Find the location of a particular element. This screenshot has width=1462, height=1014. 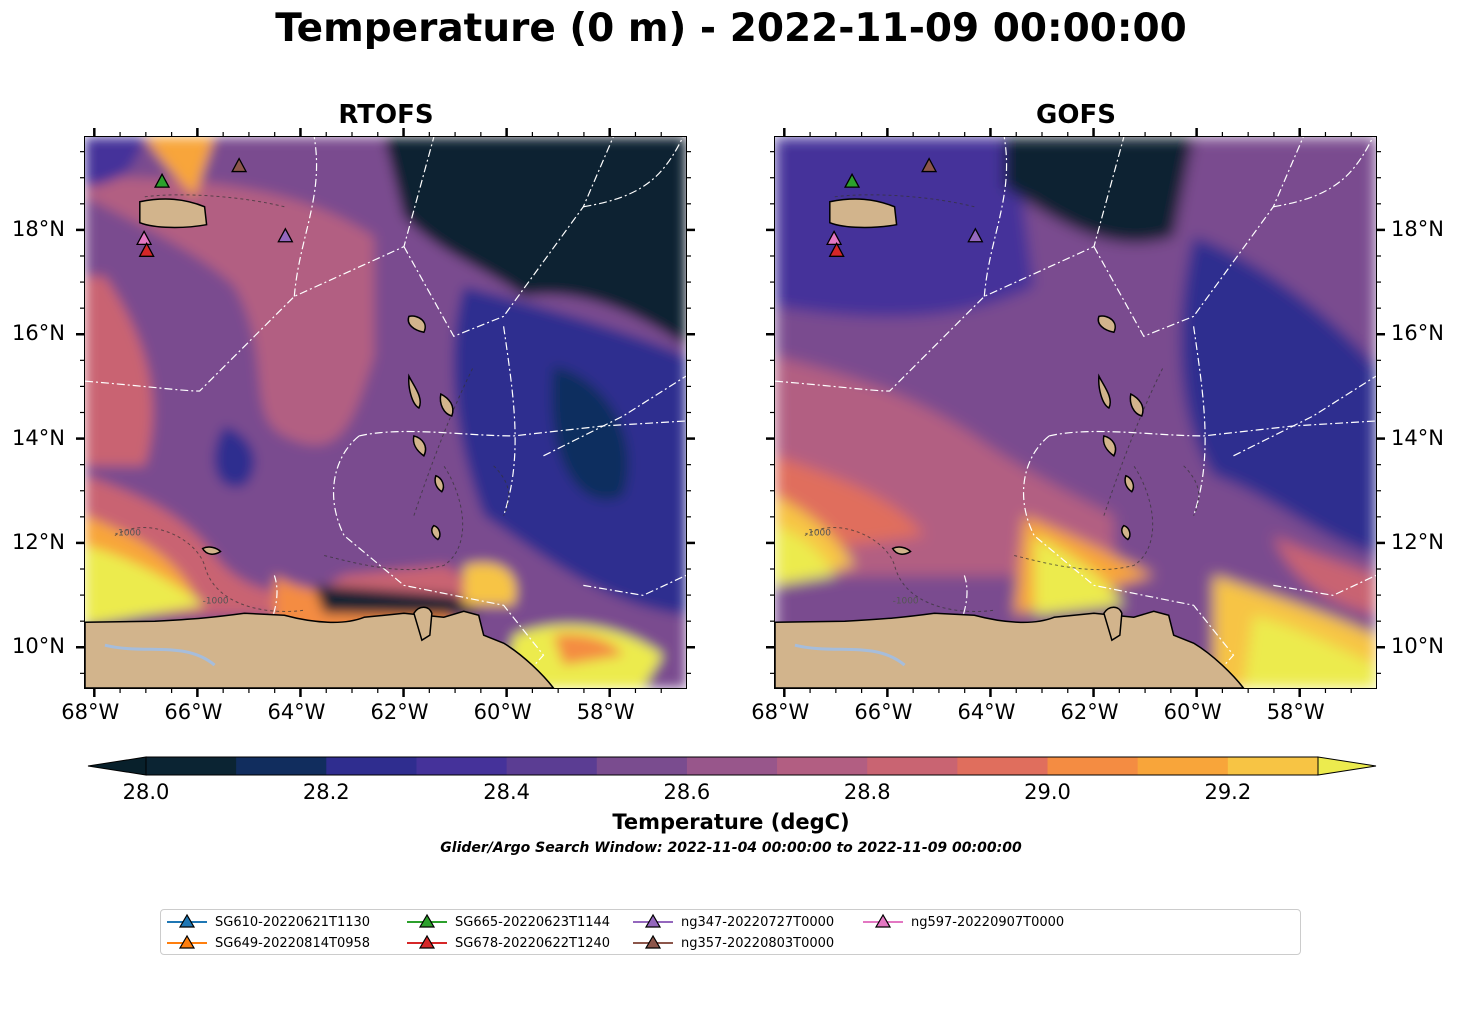

legend-label: SG610-20220621T1130 is located at coordinates (293, 922).